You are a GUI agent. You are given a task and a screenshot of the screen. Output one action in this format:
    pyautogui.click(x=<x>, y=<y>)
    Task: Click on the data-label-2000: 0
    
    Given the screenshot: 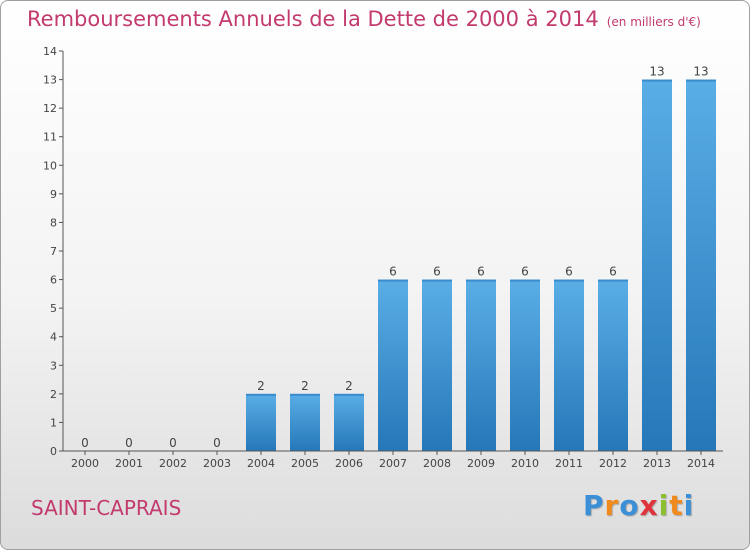 What is the action you would take?
    pyautogui.click(x=85, y=443)
    